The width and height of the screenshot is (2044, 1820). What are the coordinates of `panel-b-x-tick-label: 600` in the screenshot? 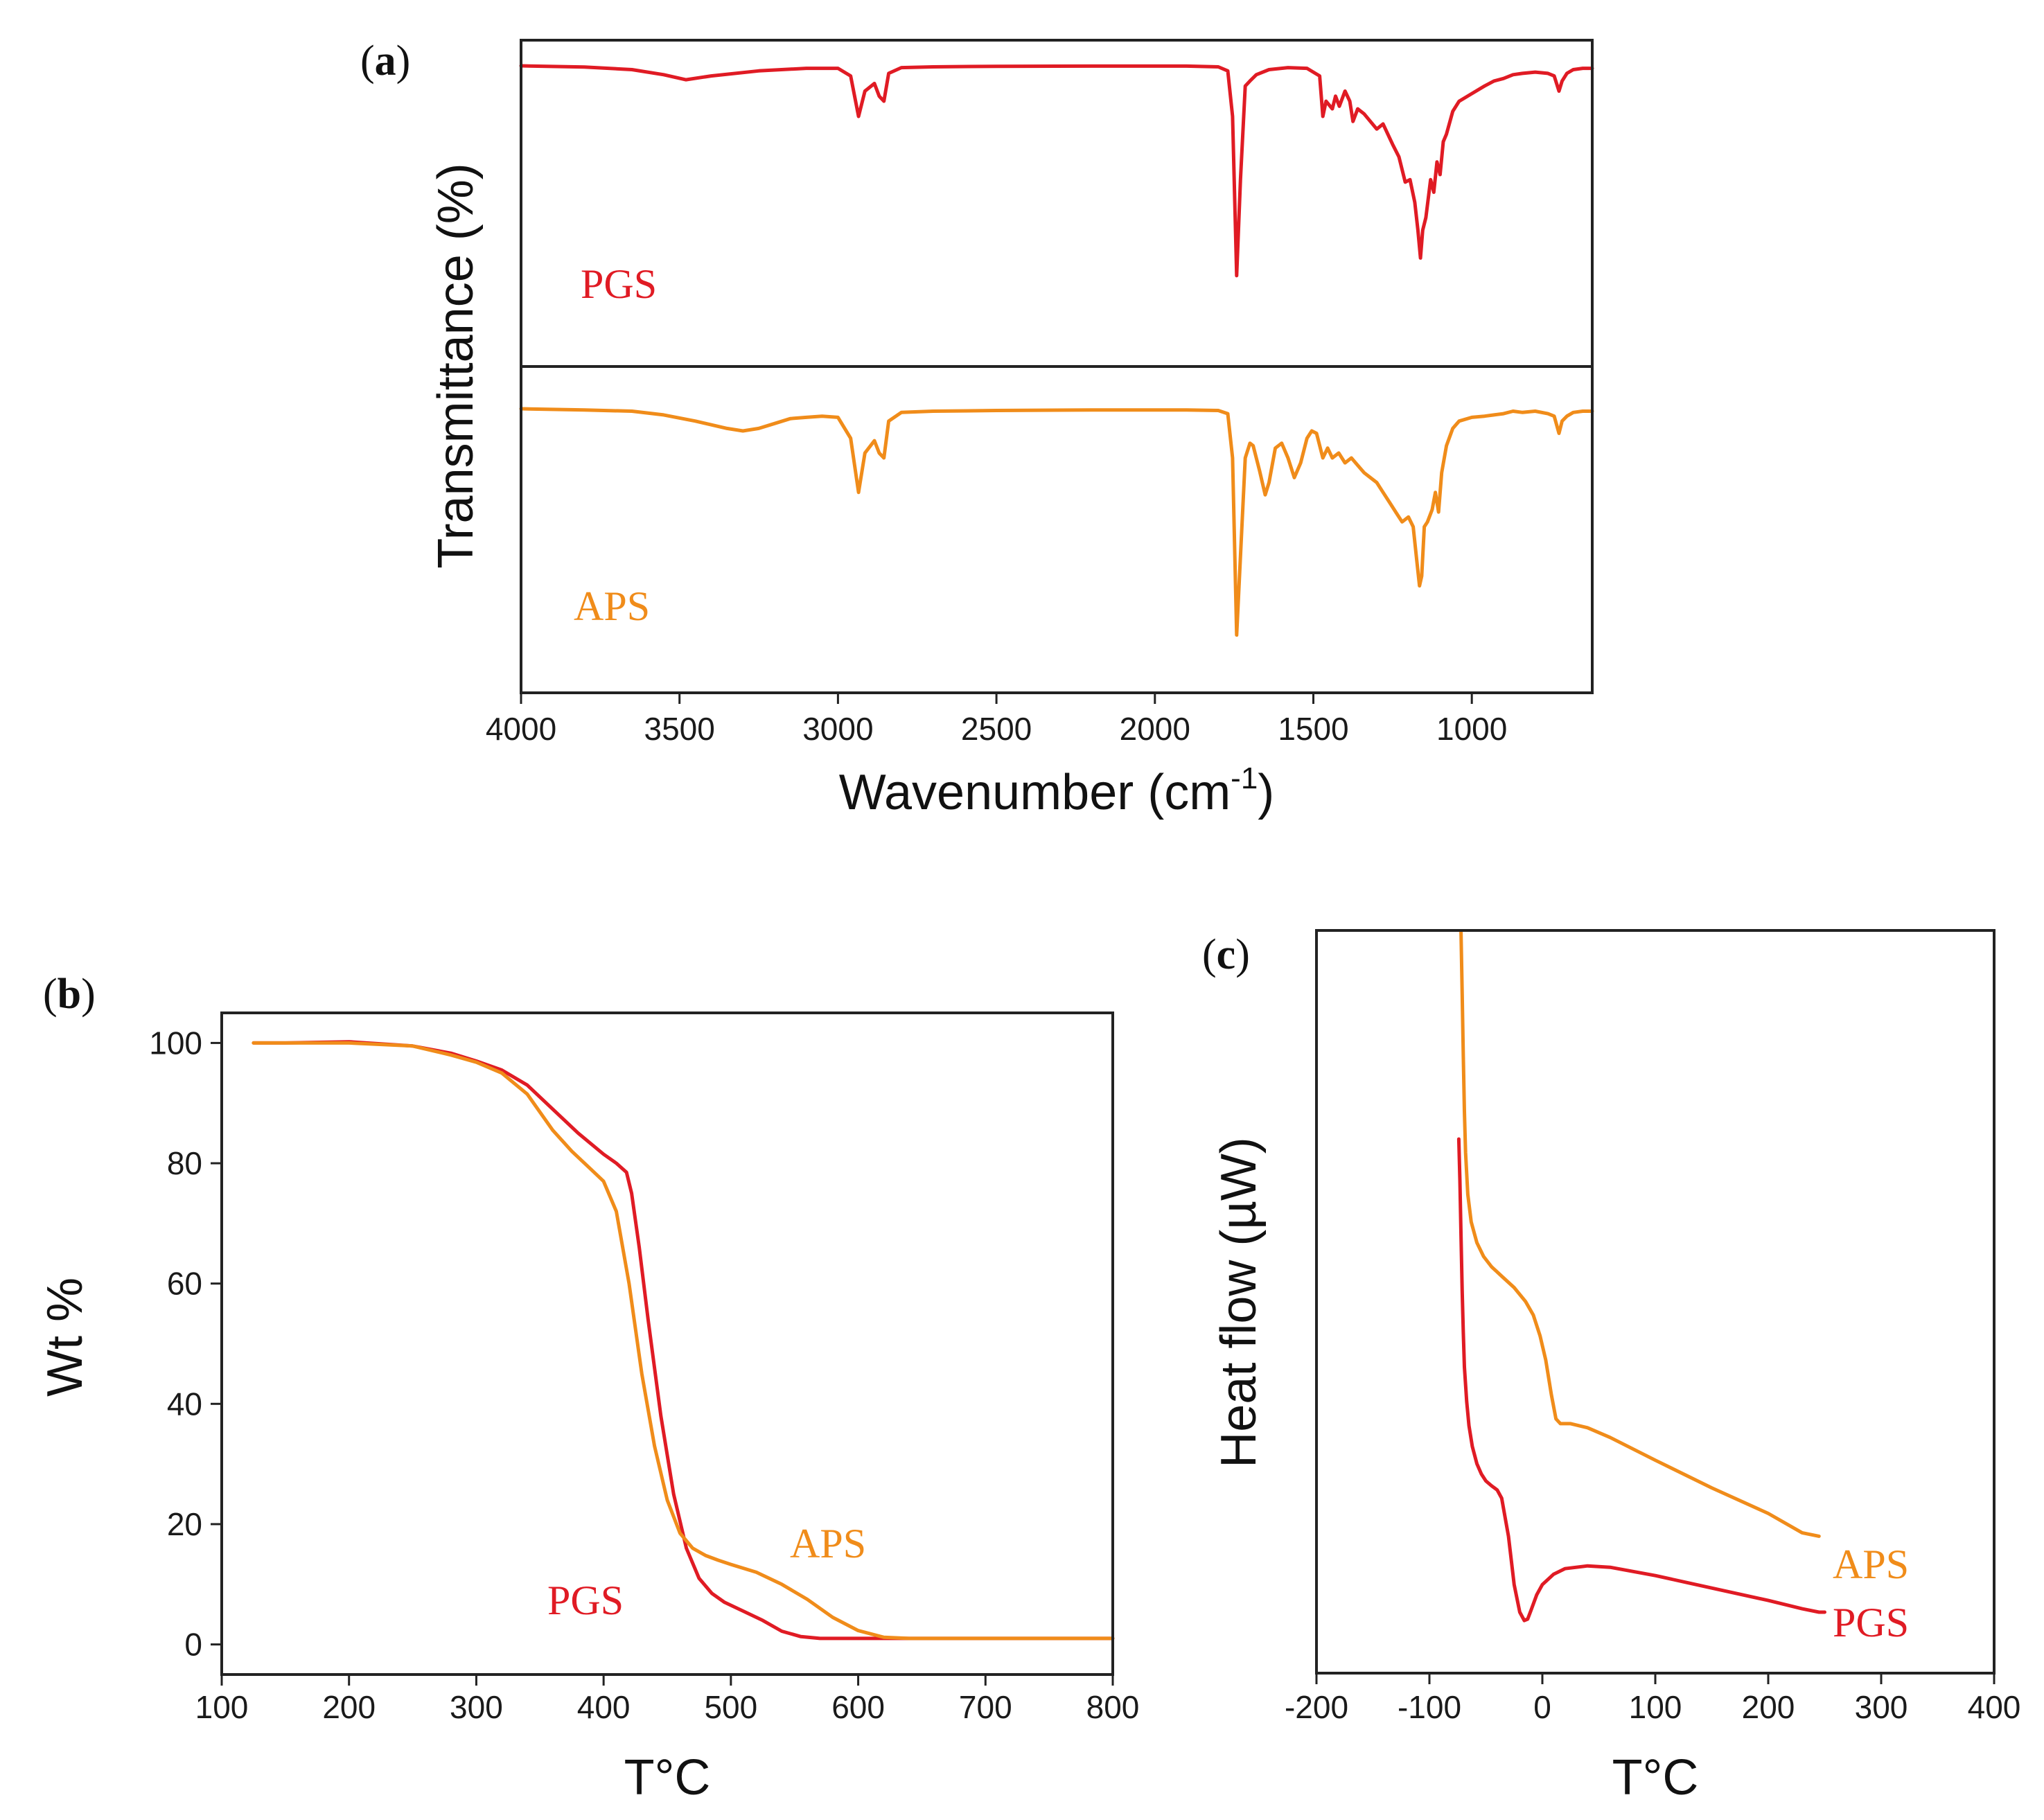 It's located at (858, 1707).